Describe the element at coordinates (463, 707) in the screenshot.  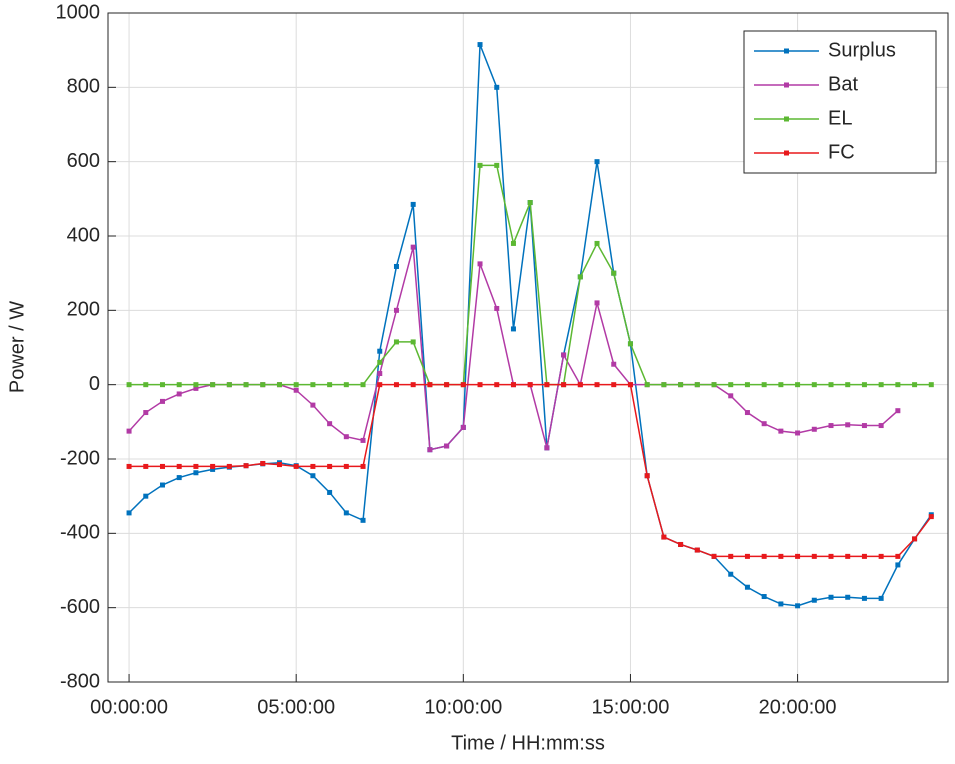
I see `x-tick-label: 10:00:00` at that location.